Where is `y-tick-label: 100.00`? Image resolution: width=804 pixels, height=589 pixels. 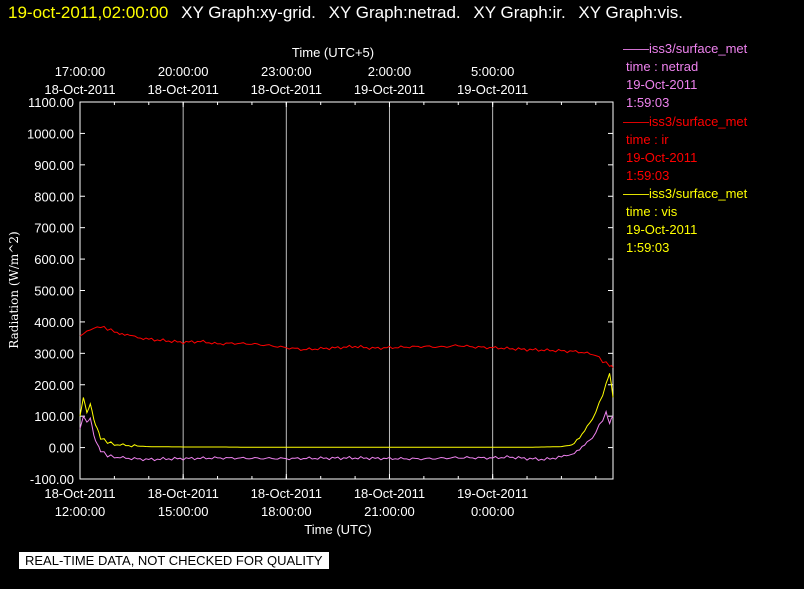 y-tick-label: 100.00 is located at coordinates (54, 416).